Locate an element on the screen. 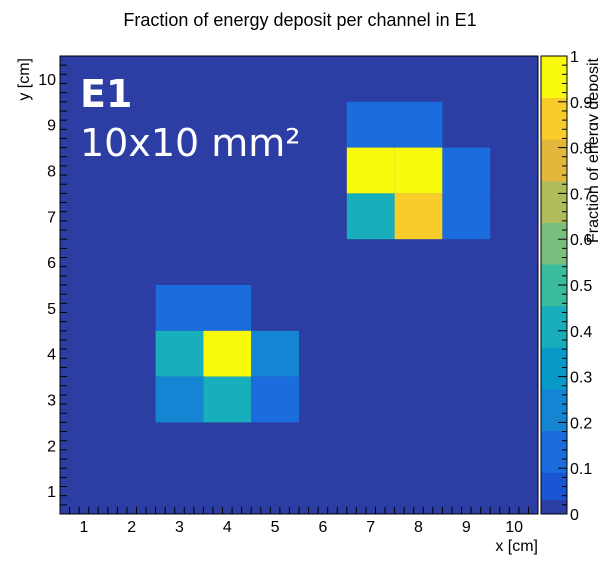  y-tick-label: 6 is located at coordinates (51, 263).